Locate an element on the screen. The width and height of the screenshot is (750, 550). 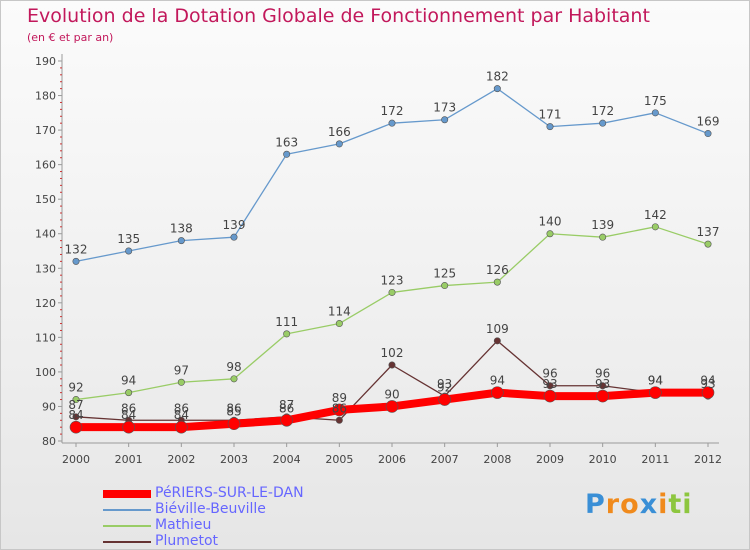
data-label-bi-ville-beuville: 171 is located at coordinates (550, 115).